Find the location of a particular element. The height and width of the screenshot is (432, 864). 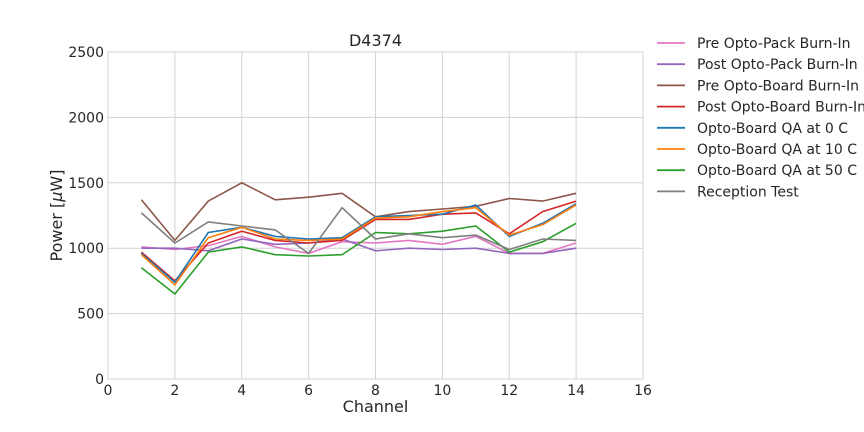

x-tick-label: 6 is located at coordinates (308, 391).